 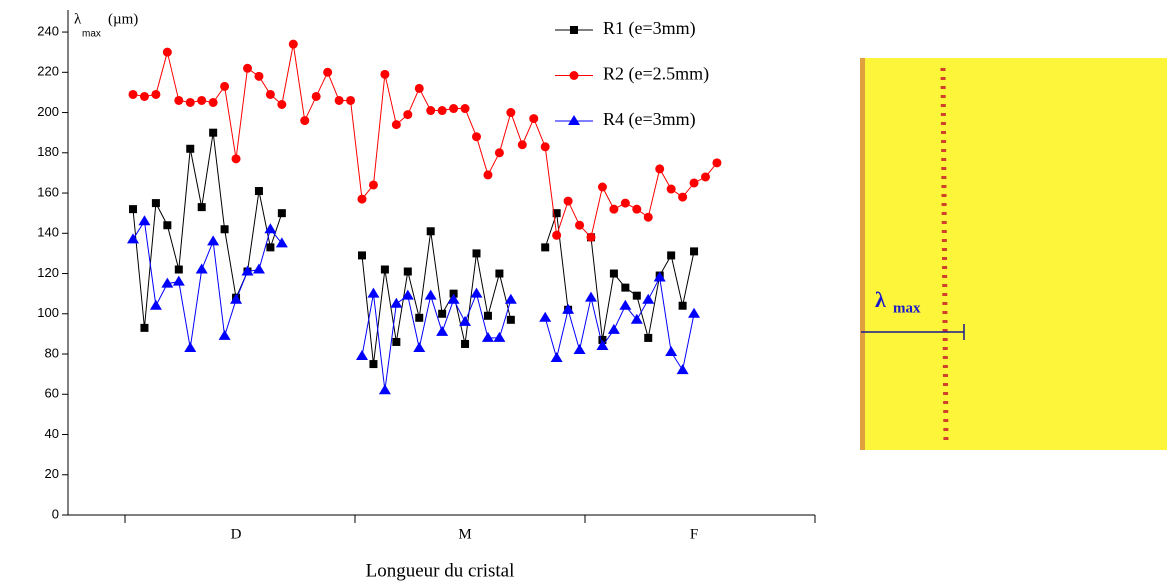 What do you see at coordinates (48, 111) in the screenshot?
I see `y-tick-label: 200` at bounding box center [48, 111].